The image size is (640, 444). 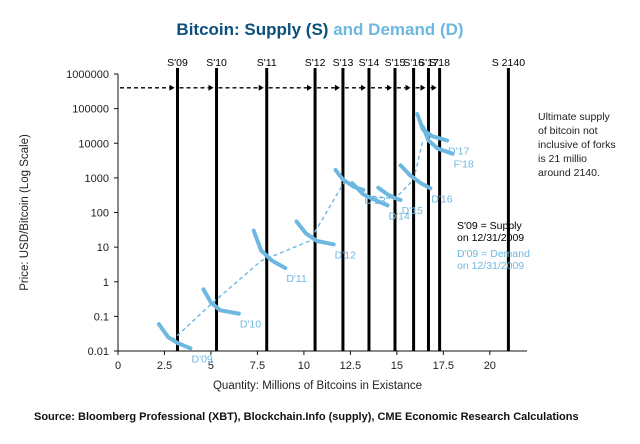 What do you see at coordinates (412, 211) in the screenshot?
I see `demand-label: D'15` at bounding box center [412, 211].